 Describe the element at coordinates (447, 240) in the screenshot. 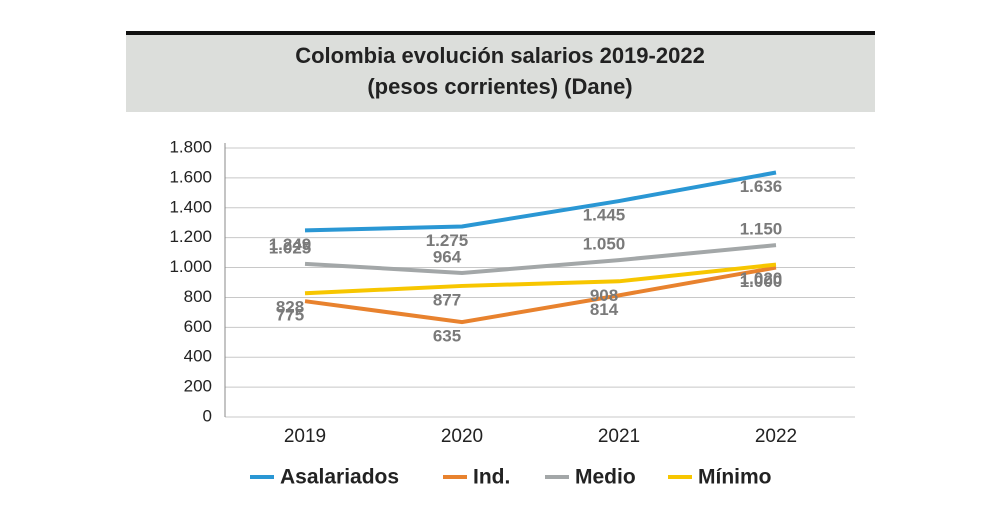

I see `value-label: 1.275` at that location.